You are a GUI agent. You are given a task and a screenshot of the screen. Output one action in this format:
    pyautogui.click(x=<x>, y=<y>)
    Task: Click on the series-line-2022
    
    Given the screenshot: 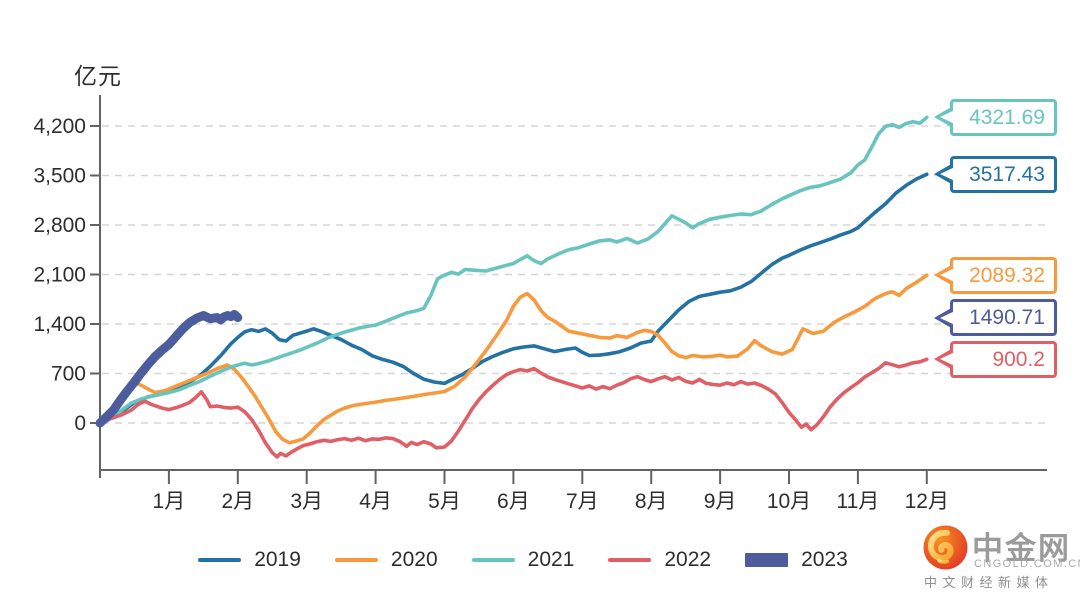 What is the action you would take?
    pyautogui.click(x=513, y=408)
    